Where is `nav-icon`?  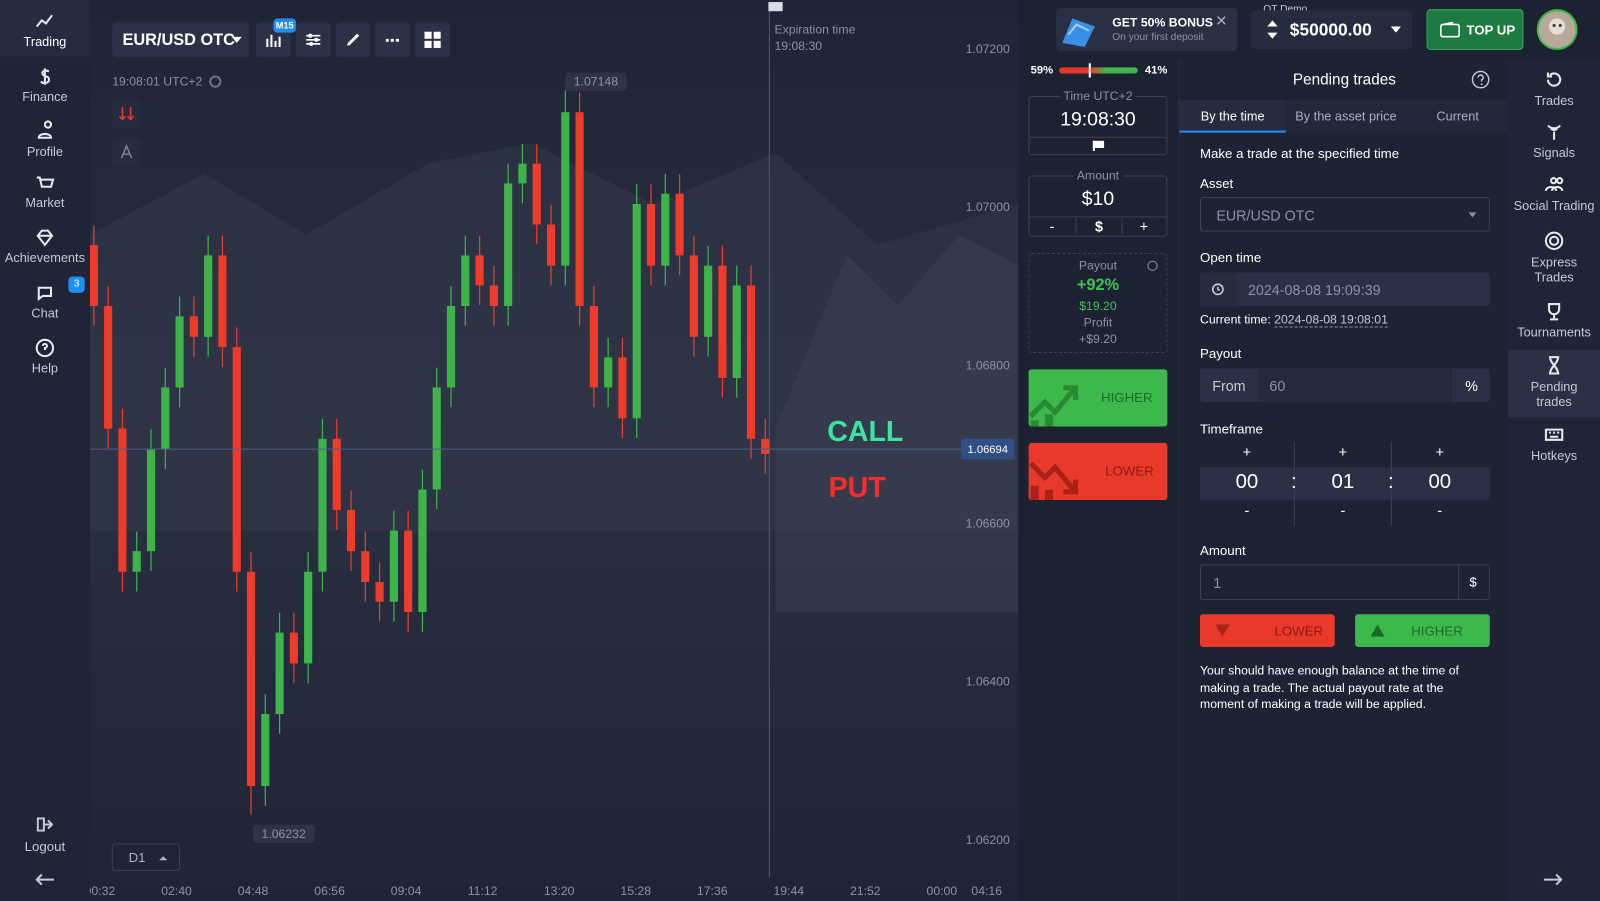 nav-icon is located at coordinates (1554, 312).